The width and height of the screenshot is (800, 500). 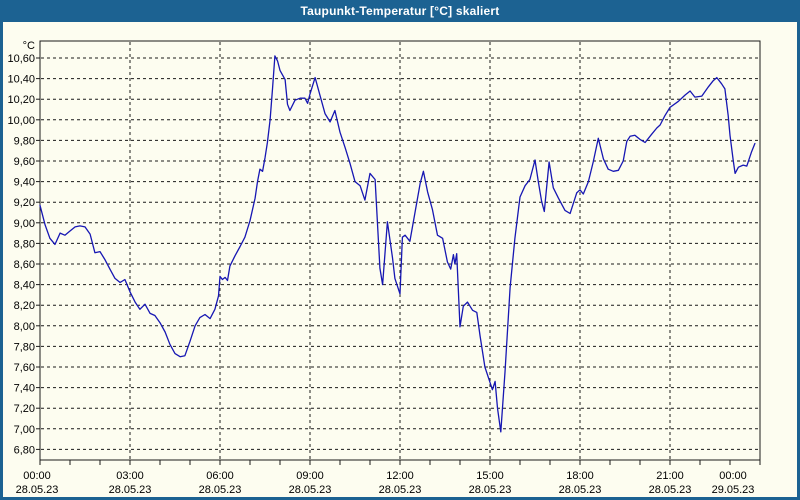 I want to click on y-tick-label: 8,80, so click(x=24, y=244).